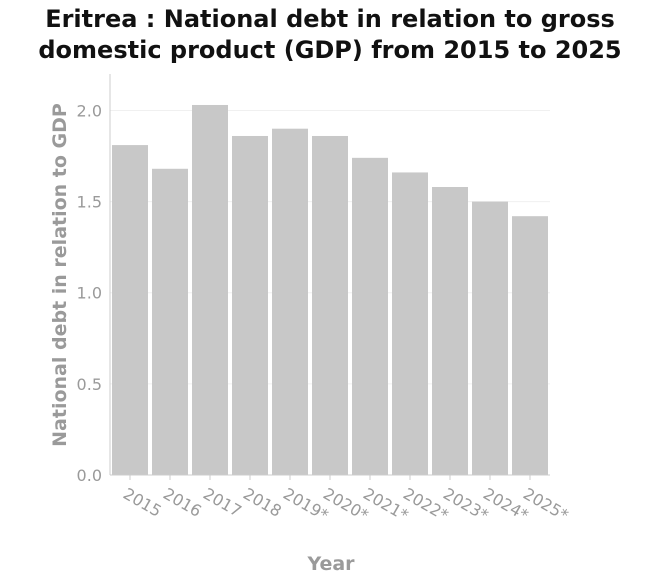  I want to click on x-tick-label: 2020*, so click(346, 504).